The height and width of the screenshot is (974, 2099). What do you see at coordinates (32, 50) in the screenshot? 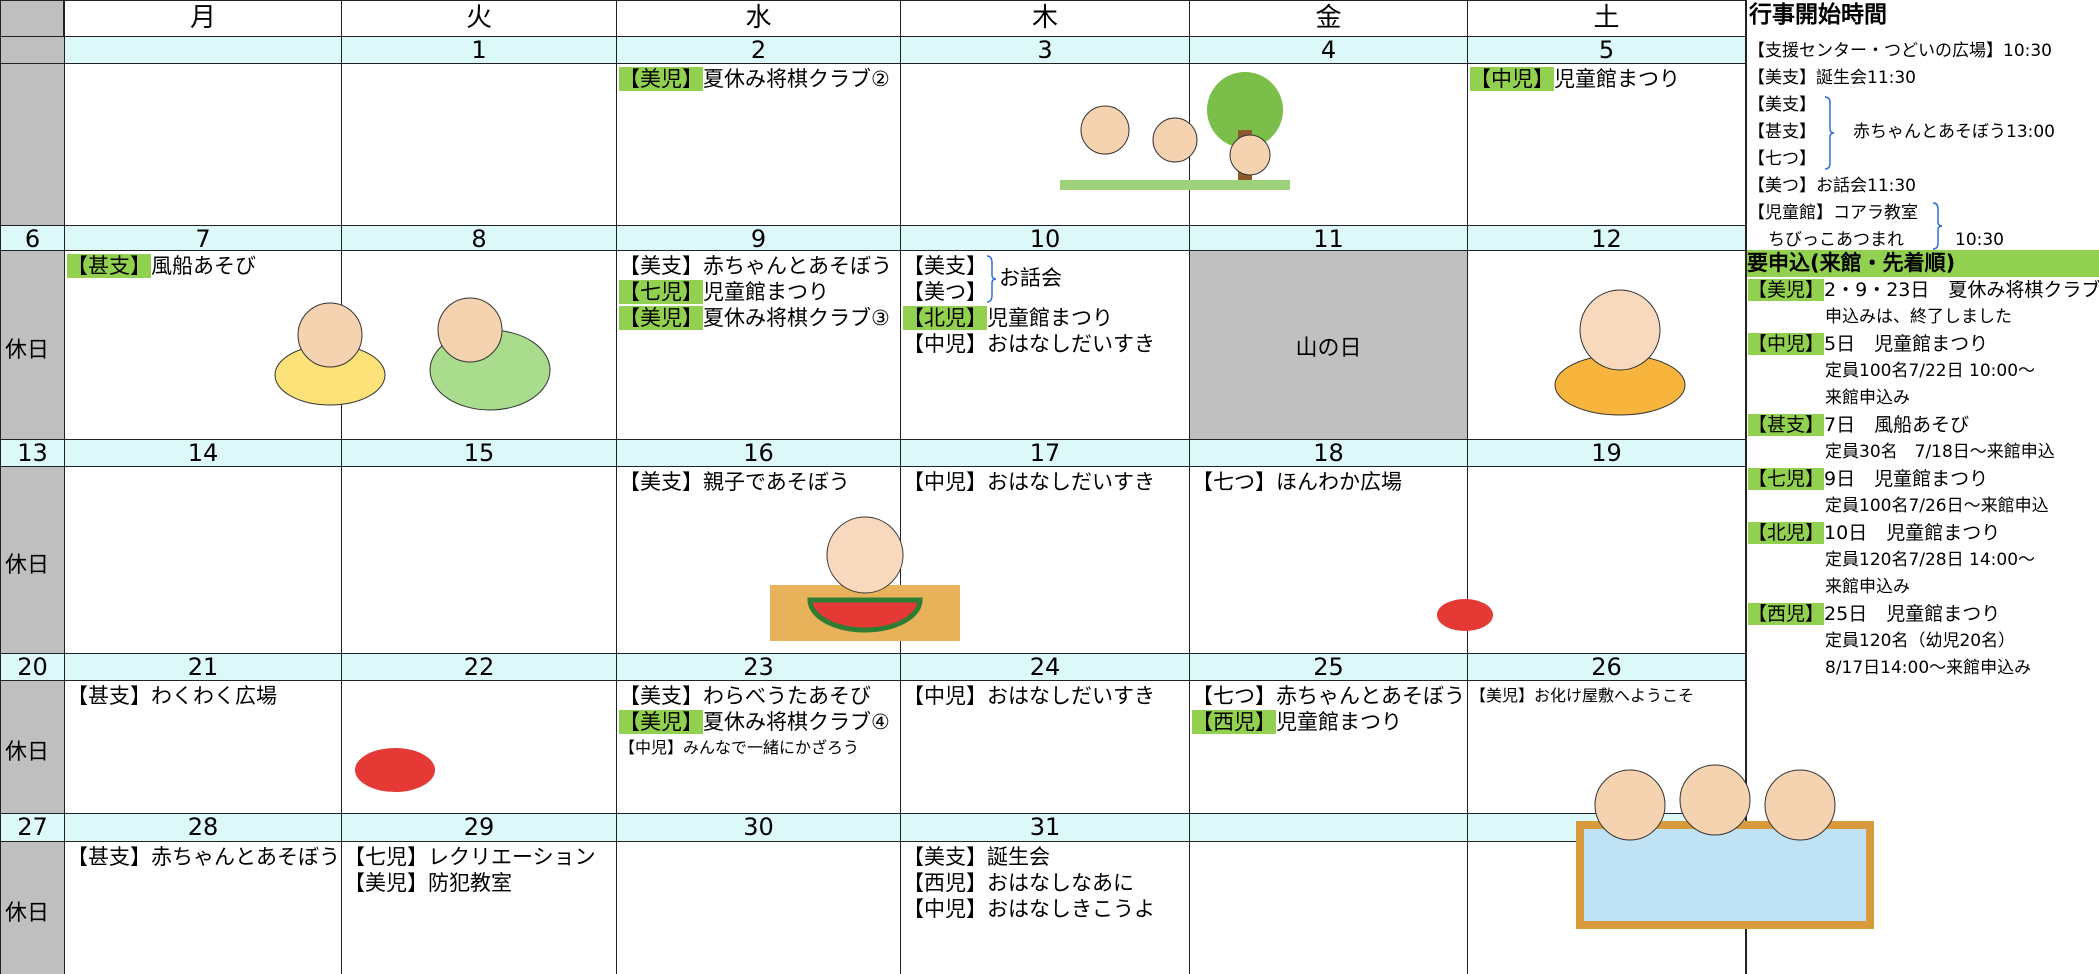
I see `sunday-date` at bounding box center [32, 50].